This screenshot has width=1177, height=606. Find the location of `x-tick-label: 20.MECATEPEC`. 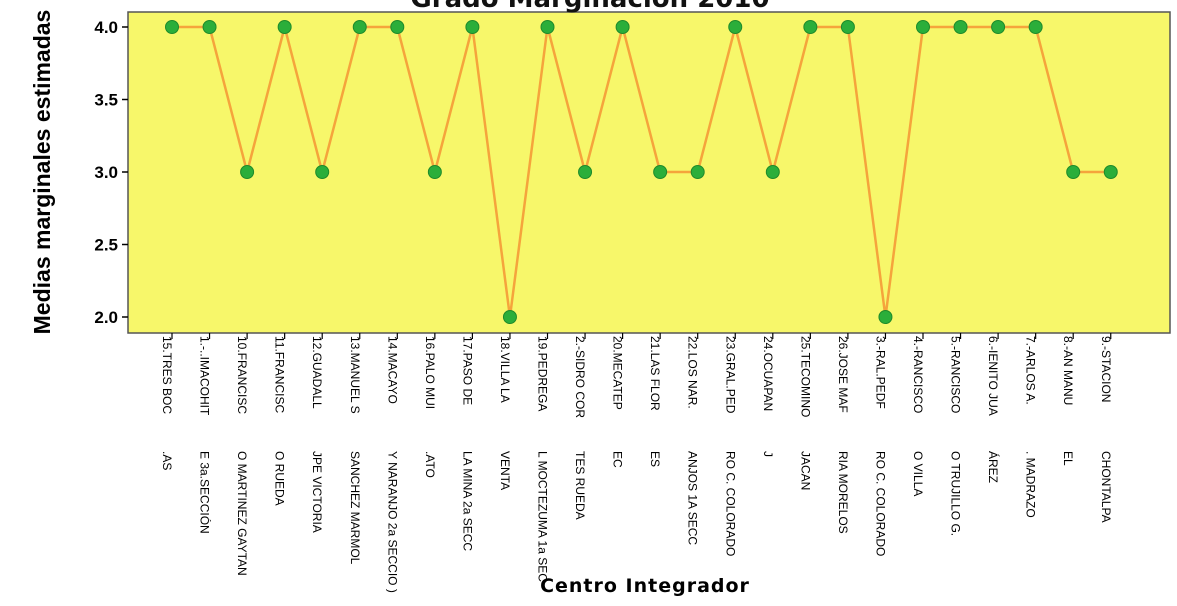

x-tick-label: 20.MECATEPEC is located at coordinates (618, 402).